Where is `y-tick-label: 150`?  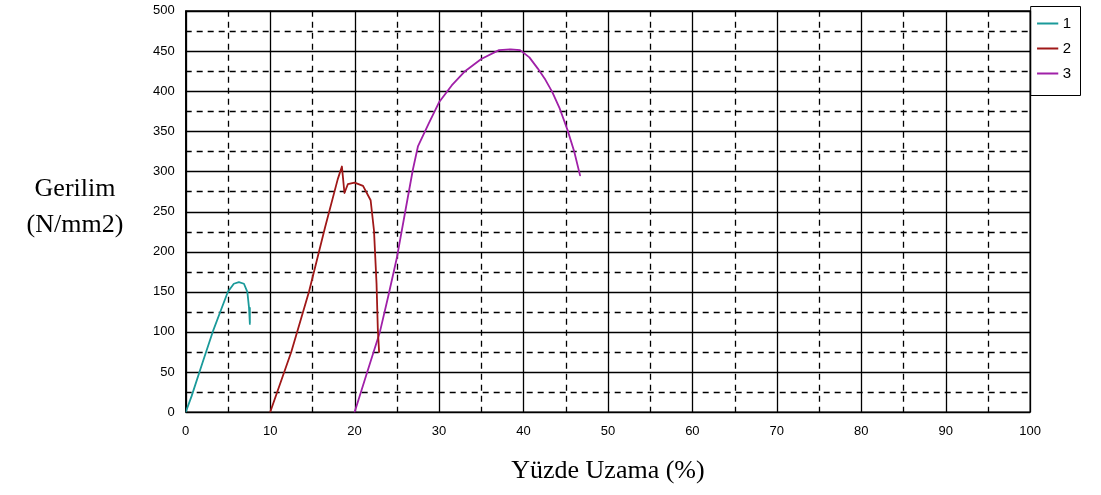 y-tick-label: 150 is located at coordinates (163, 291).